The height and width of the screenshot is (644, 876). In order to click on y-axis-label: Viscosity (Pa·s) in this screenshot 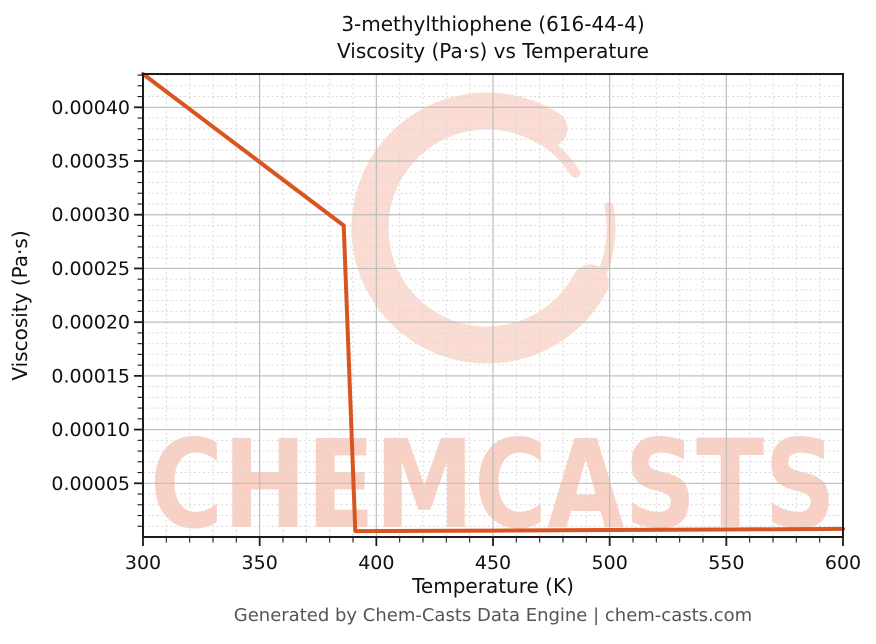, I will do `click(20, 305)`.